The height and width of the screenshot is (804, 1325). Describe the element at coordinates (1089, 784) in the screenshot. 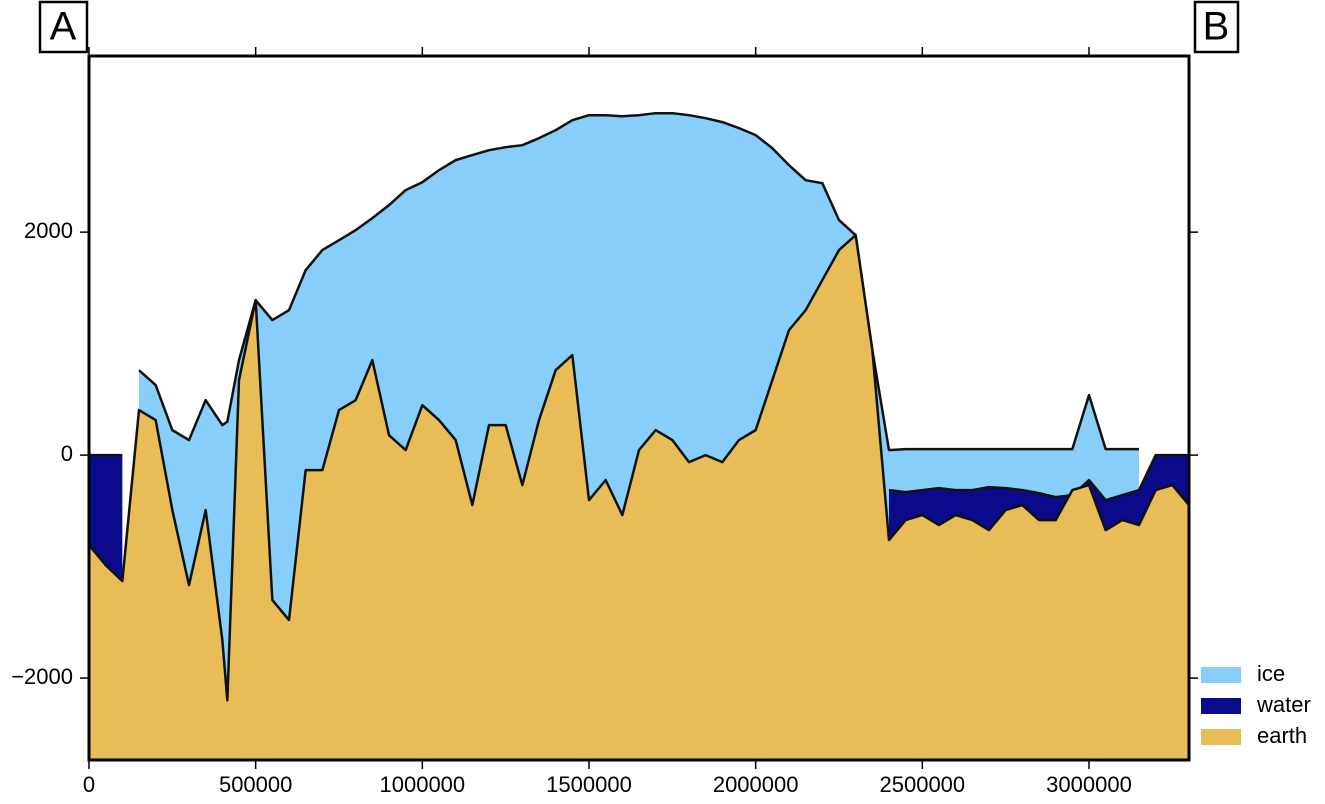

I see `x-tick-label: 3000000` at that location.